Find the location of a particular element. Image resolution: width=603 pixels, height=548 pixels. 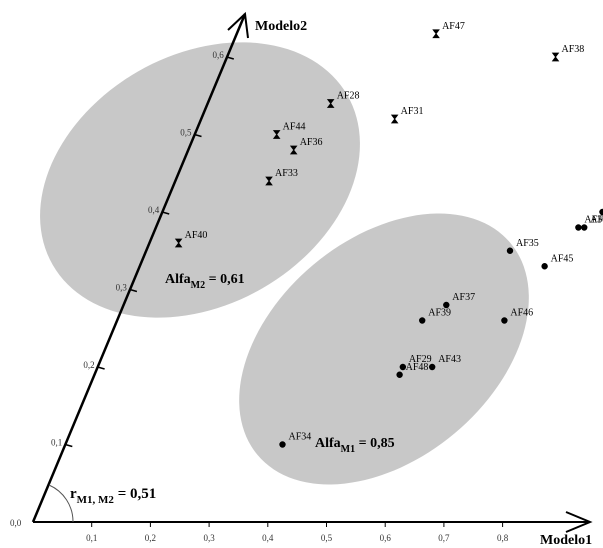

data-point-label: AF42 is located at coordinates (596, 220).